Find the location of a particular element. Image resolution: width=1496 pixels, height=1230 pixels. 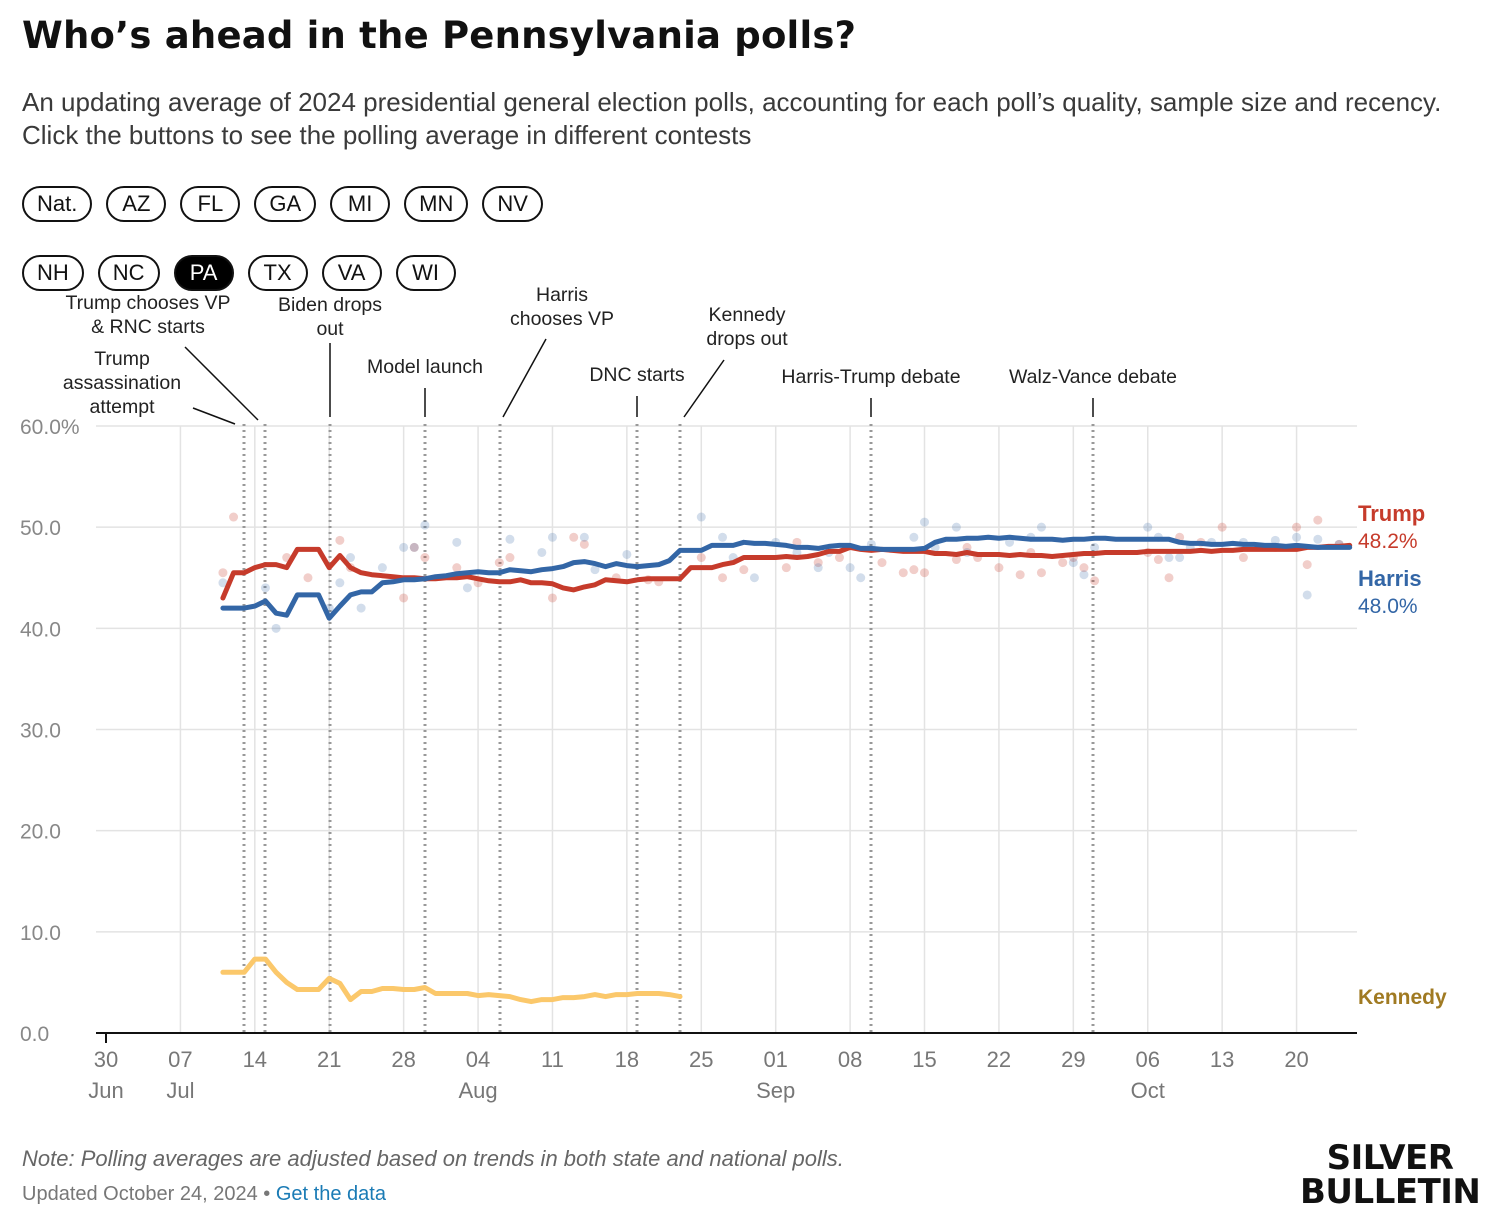

x-tick-label: 29 is located at coordinates (1073, 1059).